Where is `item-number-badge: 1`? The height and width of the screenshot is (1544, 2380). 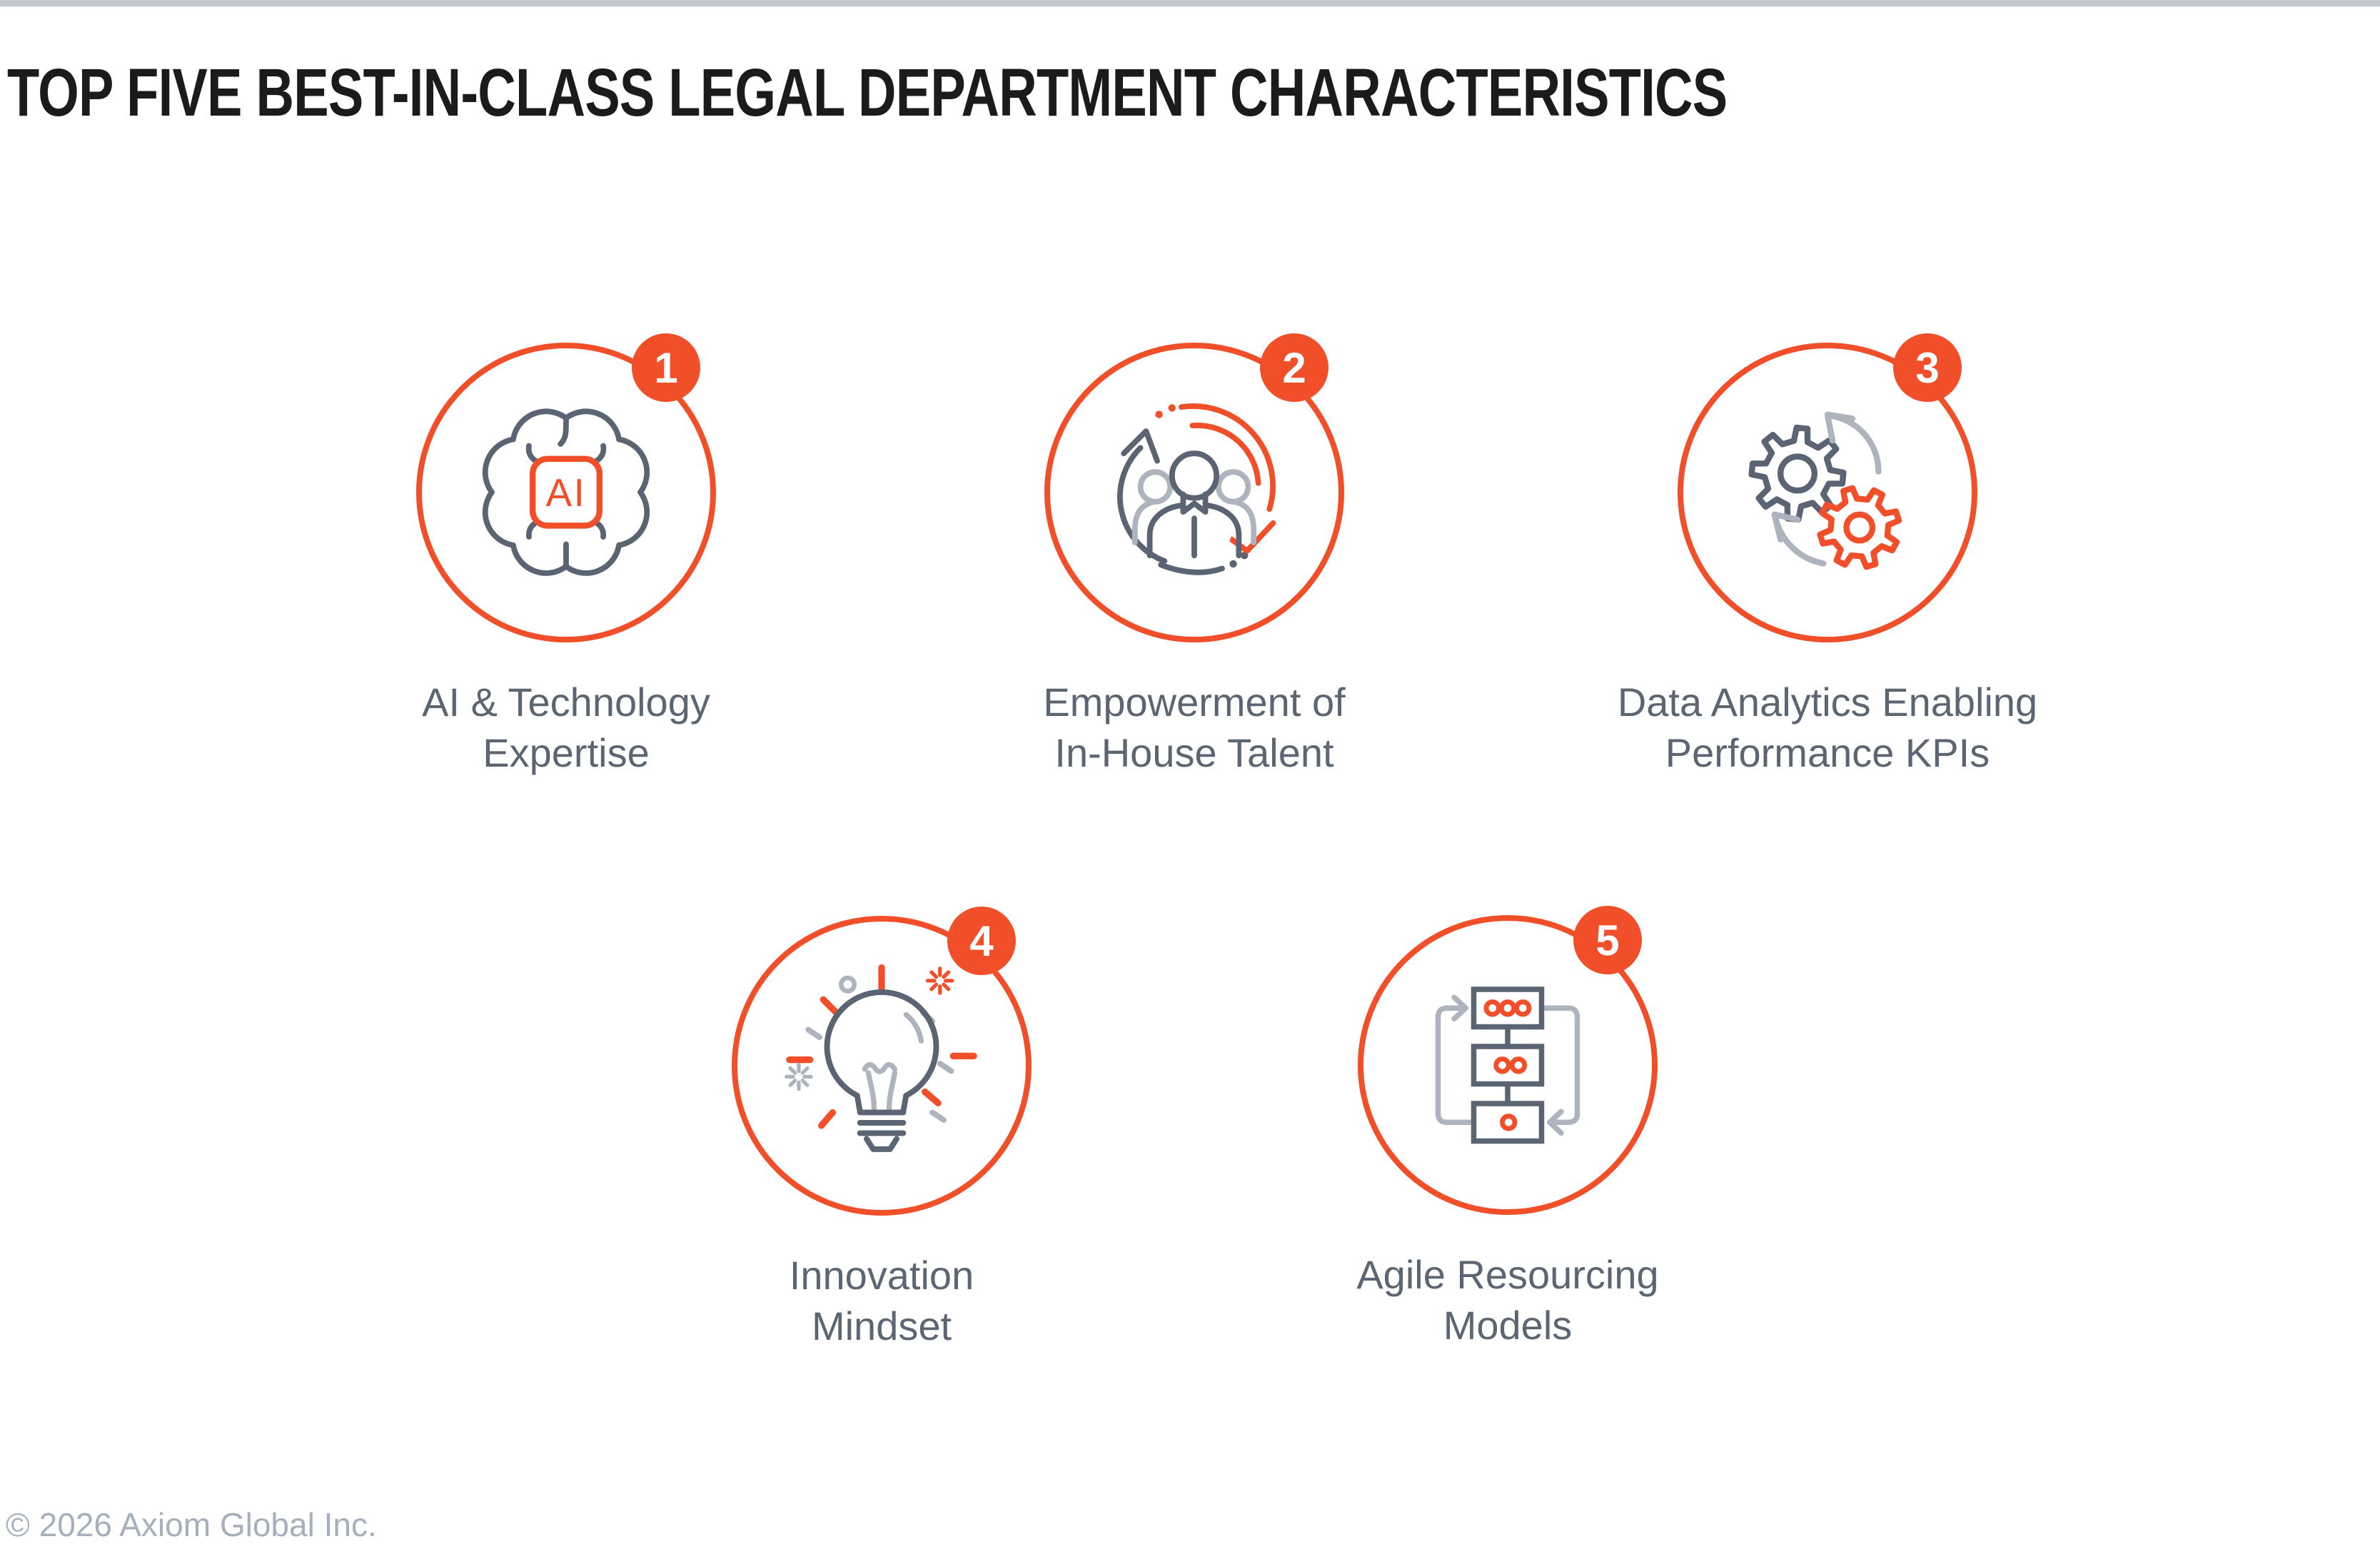
item-number-badge: 1 is located at coordinates (666, 367).